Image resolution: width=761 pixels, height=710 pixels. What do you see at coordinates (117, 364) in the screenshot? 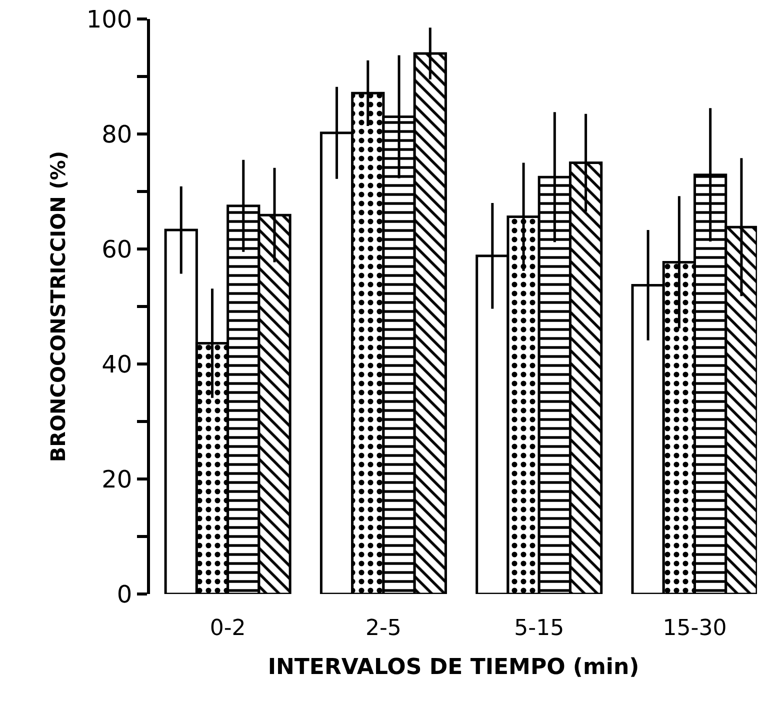
I see `y-tick-label: 40` at bounding box center [117, 364].